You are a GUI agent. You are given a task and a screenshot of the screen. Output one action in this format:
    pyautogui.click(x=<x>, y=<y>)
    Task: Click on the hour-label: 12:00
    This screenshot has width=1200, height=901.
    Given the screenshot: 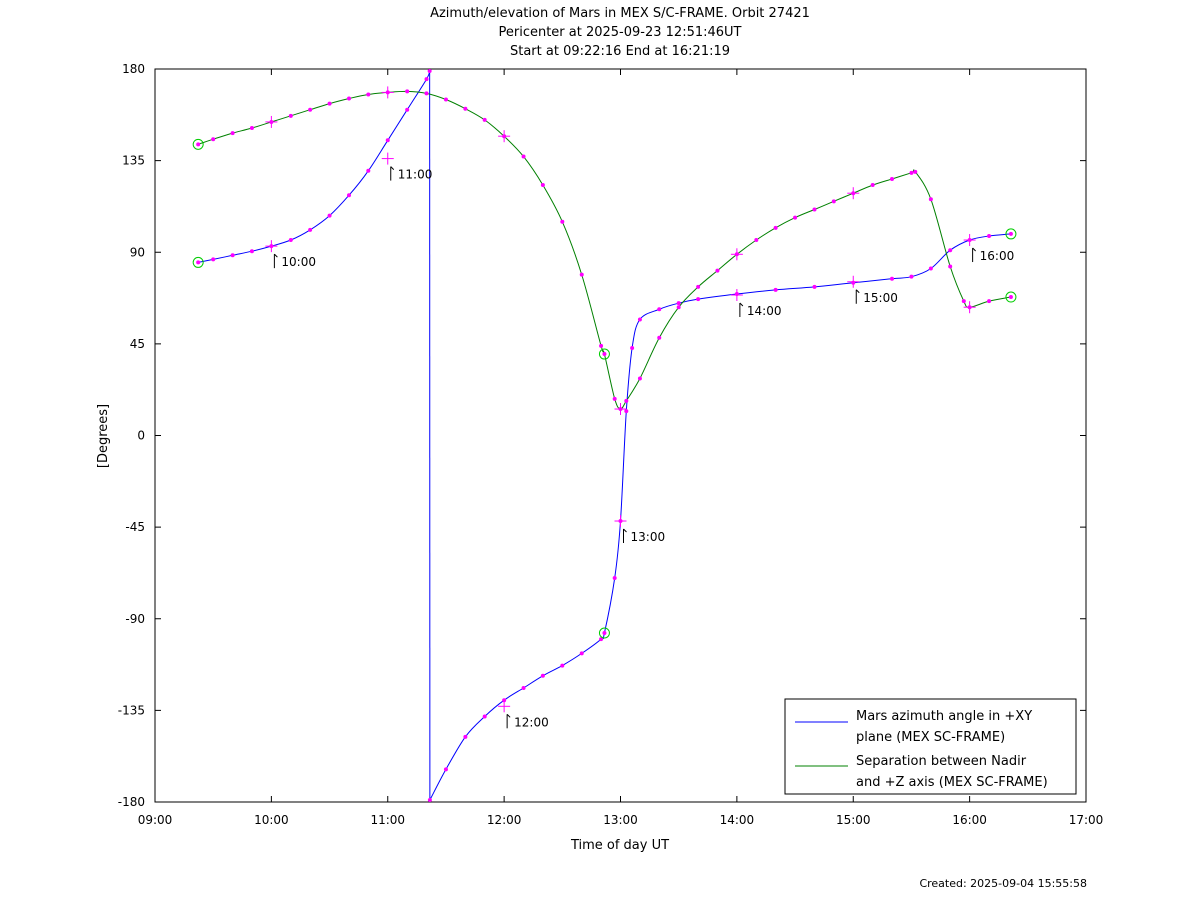 What is the action you would take?
    pyautogui.click(x=531, y=722)
    